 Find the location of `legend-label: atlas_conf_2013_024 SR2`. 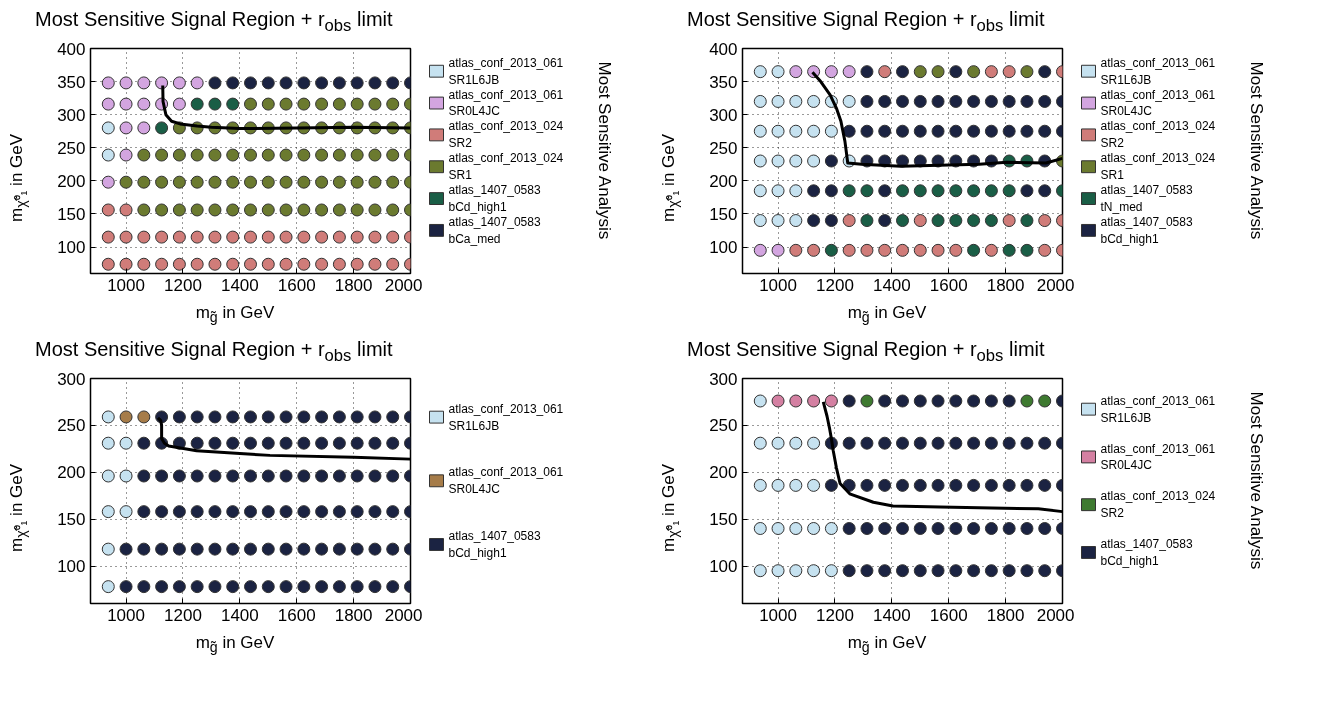

legend-label: atlas_conf_2013_024 SR2 is located at coordinates (1158, 505).